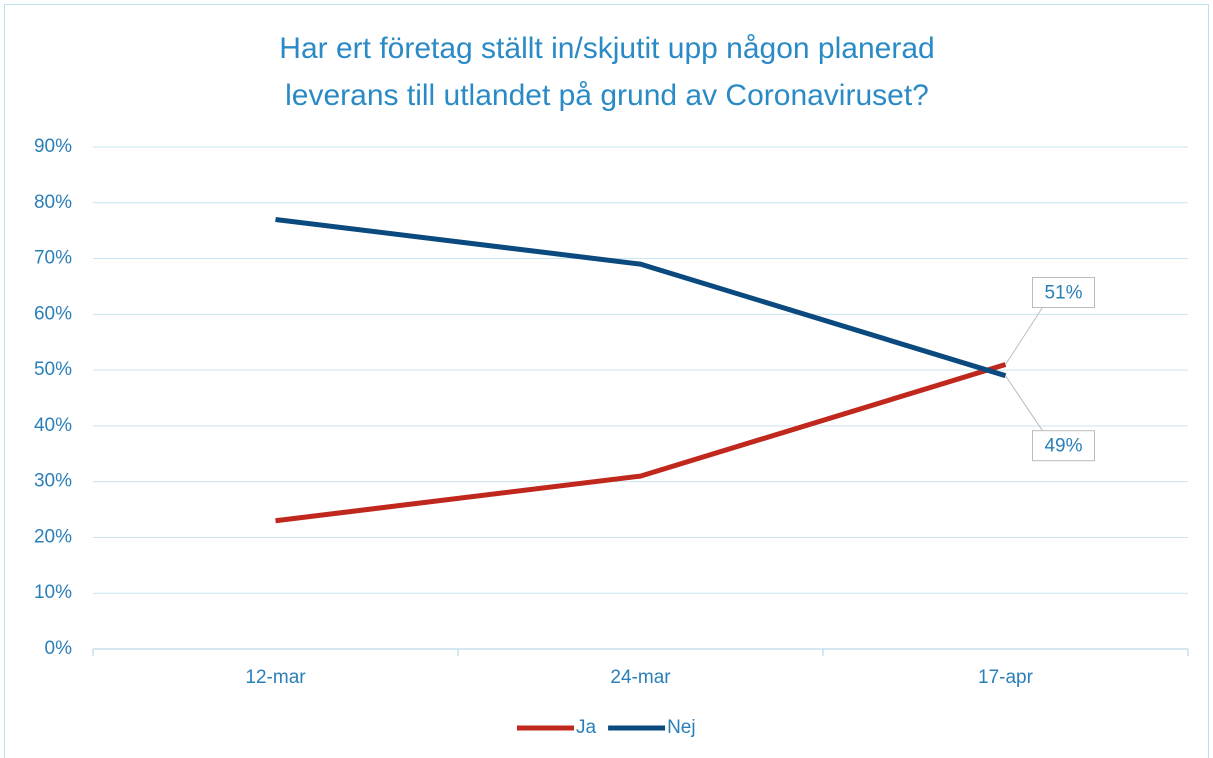  I want to click on y-tick-label: 20%, so click(53, 536).